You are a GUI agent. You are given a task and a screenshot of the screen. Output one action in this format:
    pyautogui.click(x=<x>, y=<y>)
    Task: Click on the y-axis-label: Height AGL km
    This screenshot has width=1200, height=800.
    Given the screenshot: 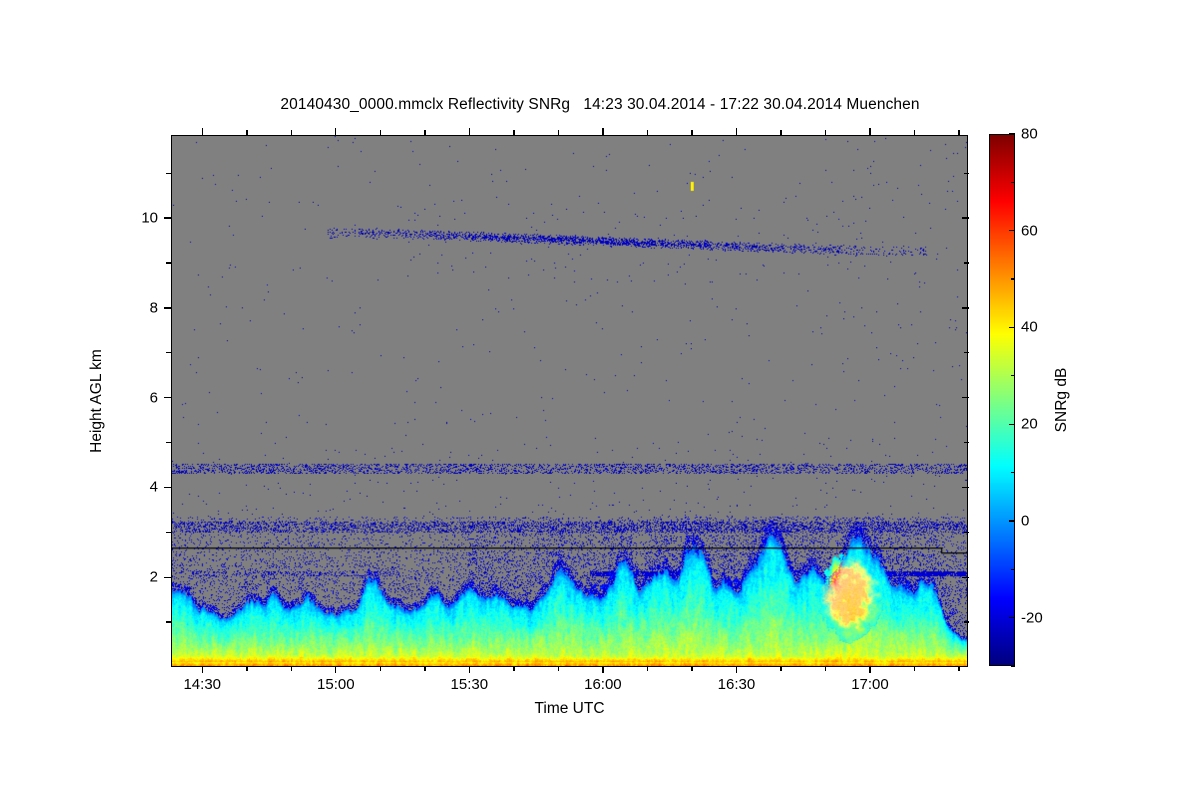 What is the action you would take?
    pyautogui.click(x=96, y=401)
    